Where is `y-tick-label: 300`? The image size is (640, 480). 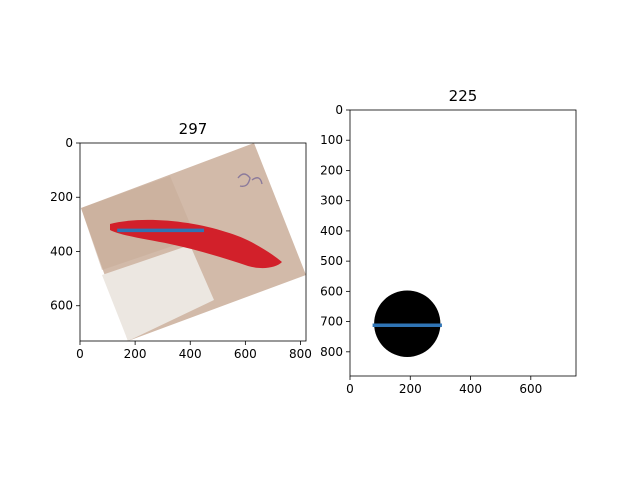
y-tick-label: 300 is located at coordinates (331, 201).